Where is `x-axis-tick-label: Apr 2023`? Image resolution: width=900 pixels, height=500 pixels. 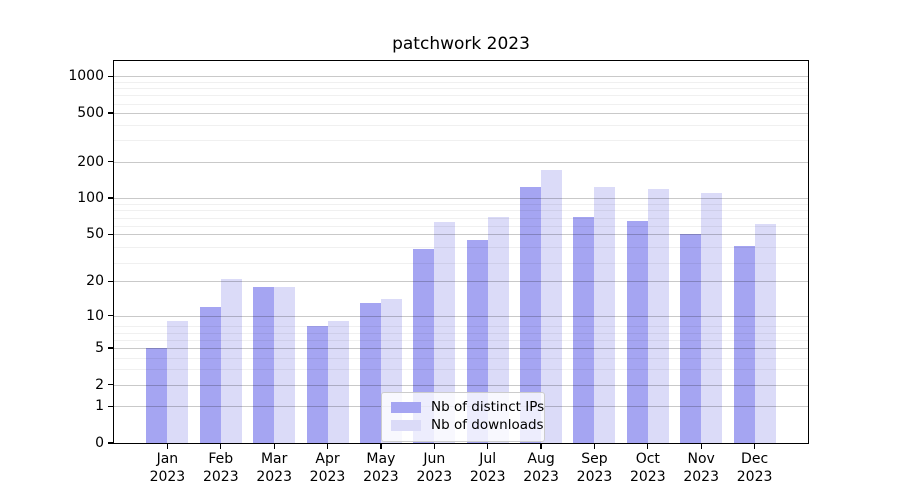 x-axis-tick-label: Apr 2023 is located at coordinates (327, 468).